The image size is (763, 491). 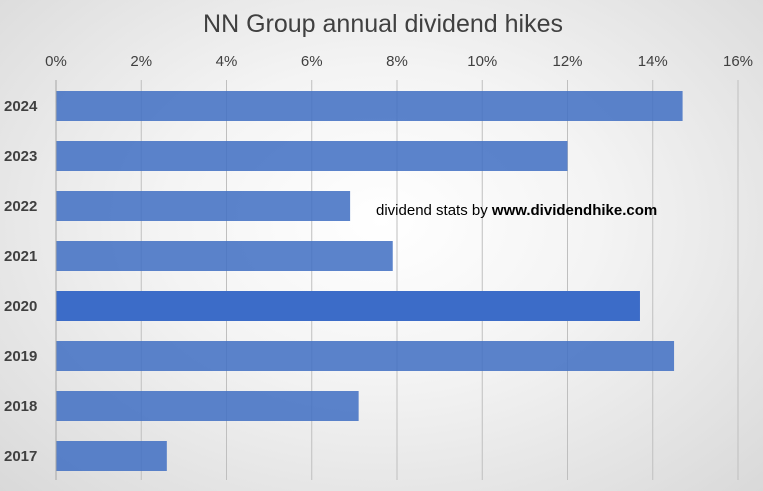 What do you see at coordinates (20, 306) in the screenshot?
I see `y-tick-label: 2020` at bounding box center [20, 306].